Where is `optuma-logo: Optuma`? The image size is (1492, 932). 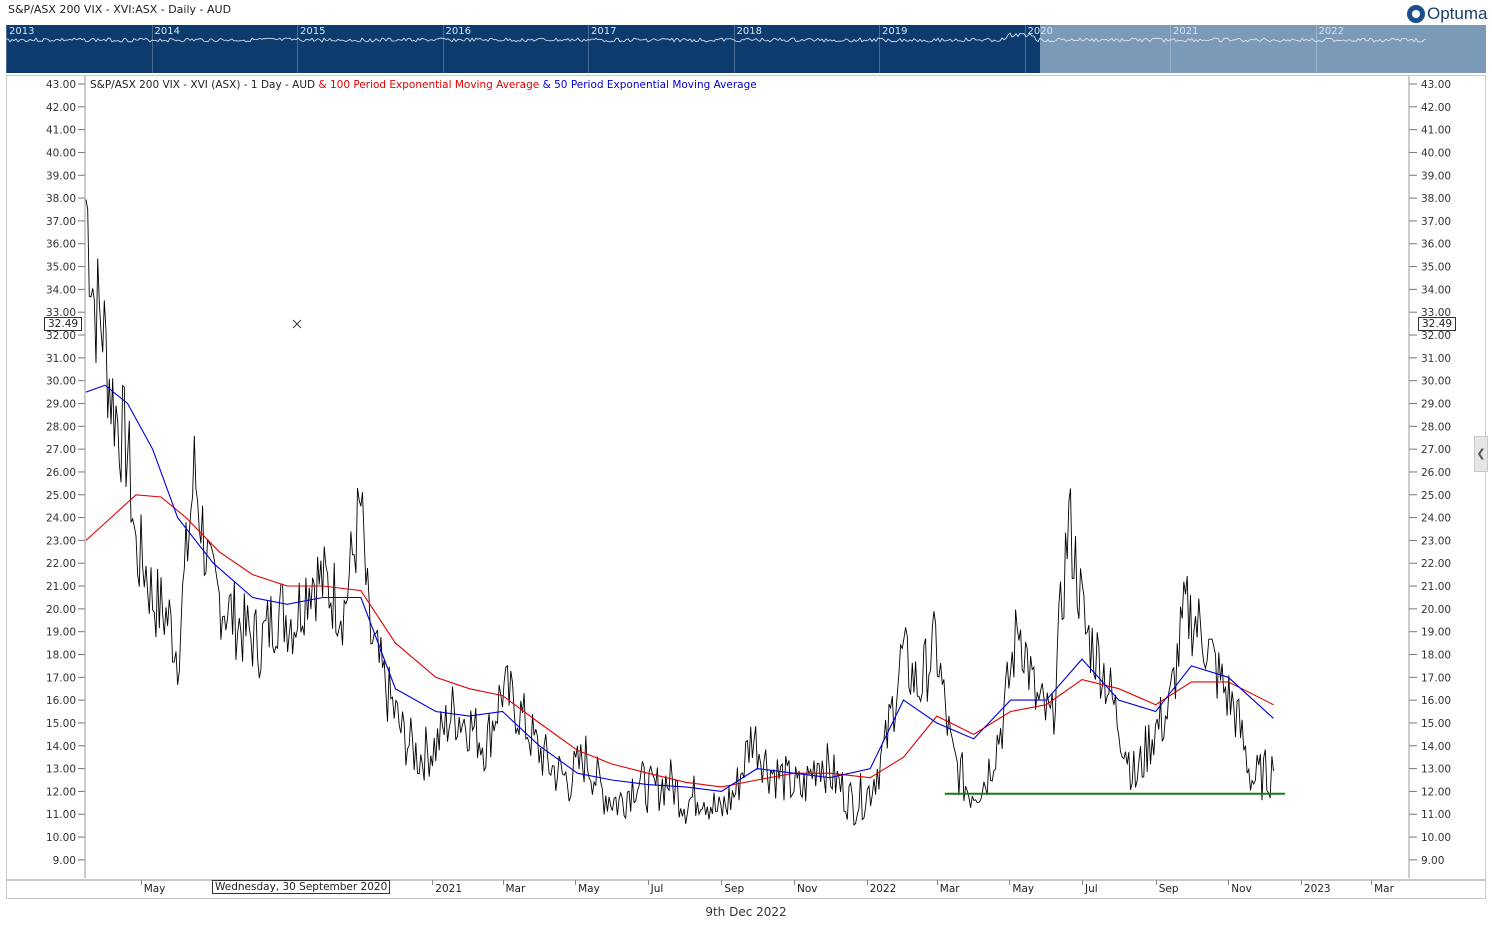
optuma-logo: Optuma is located at coordinates (1447, 14).